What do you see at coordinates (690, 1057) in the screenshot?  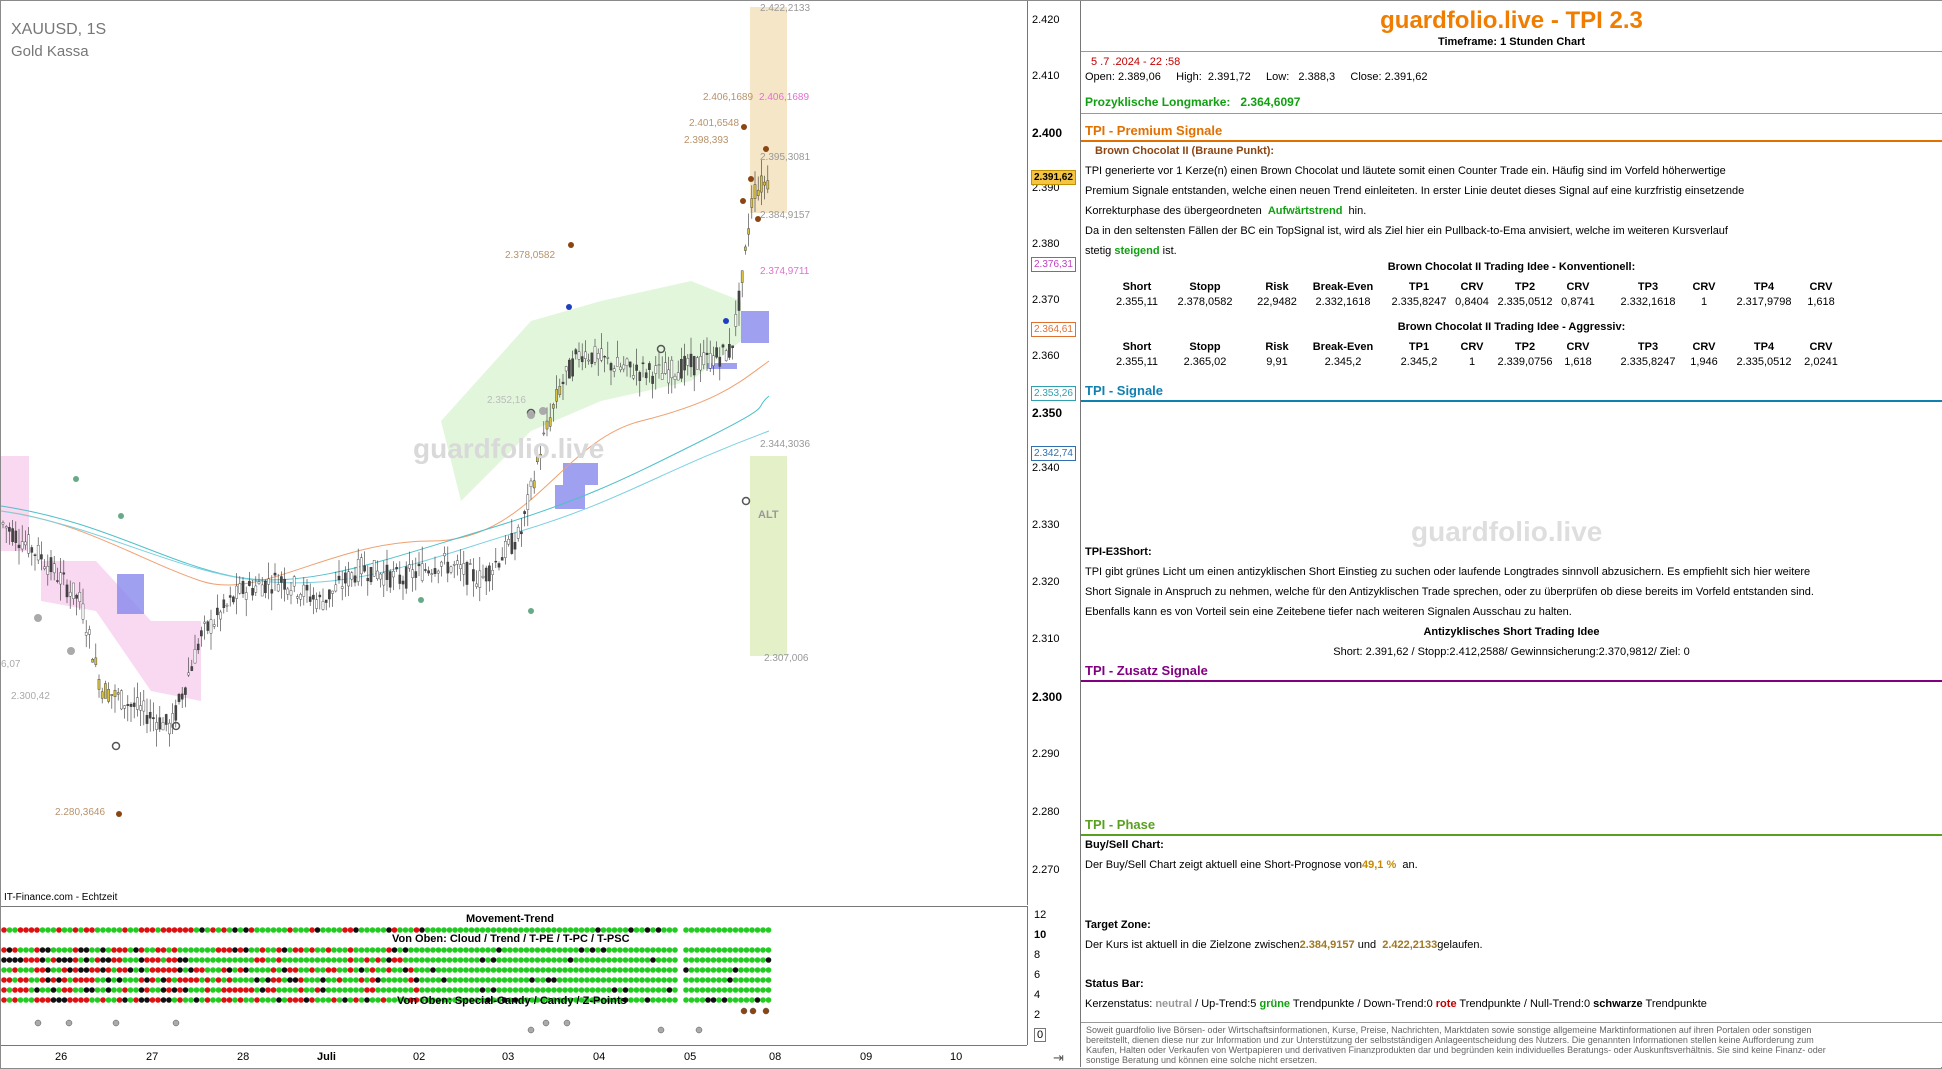 I see `x-tick: 05` at bounding box center [690, 1057].